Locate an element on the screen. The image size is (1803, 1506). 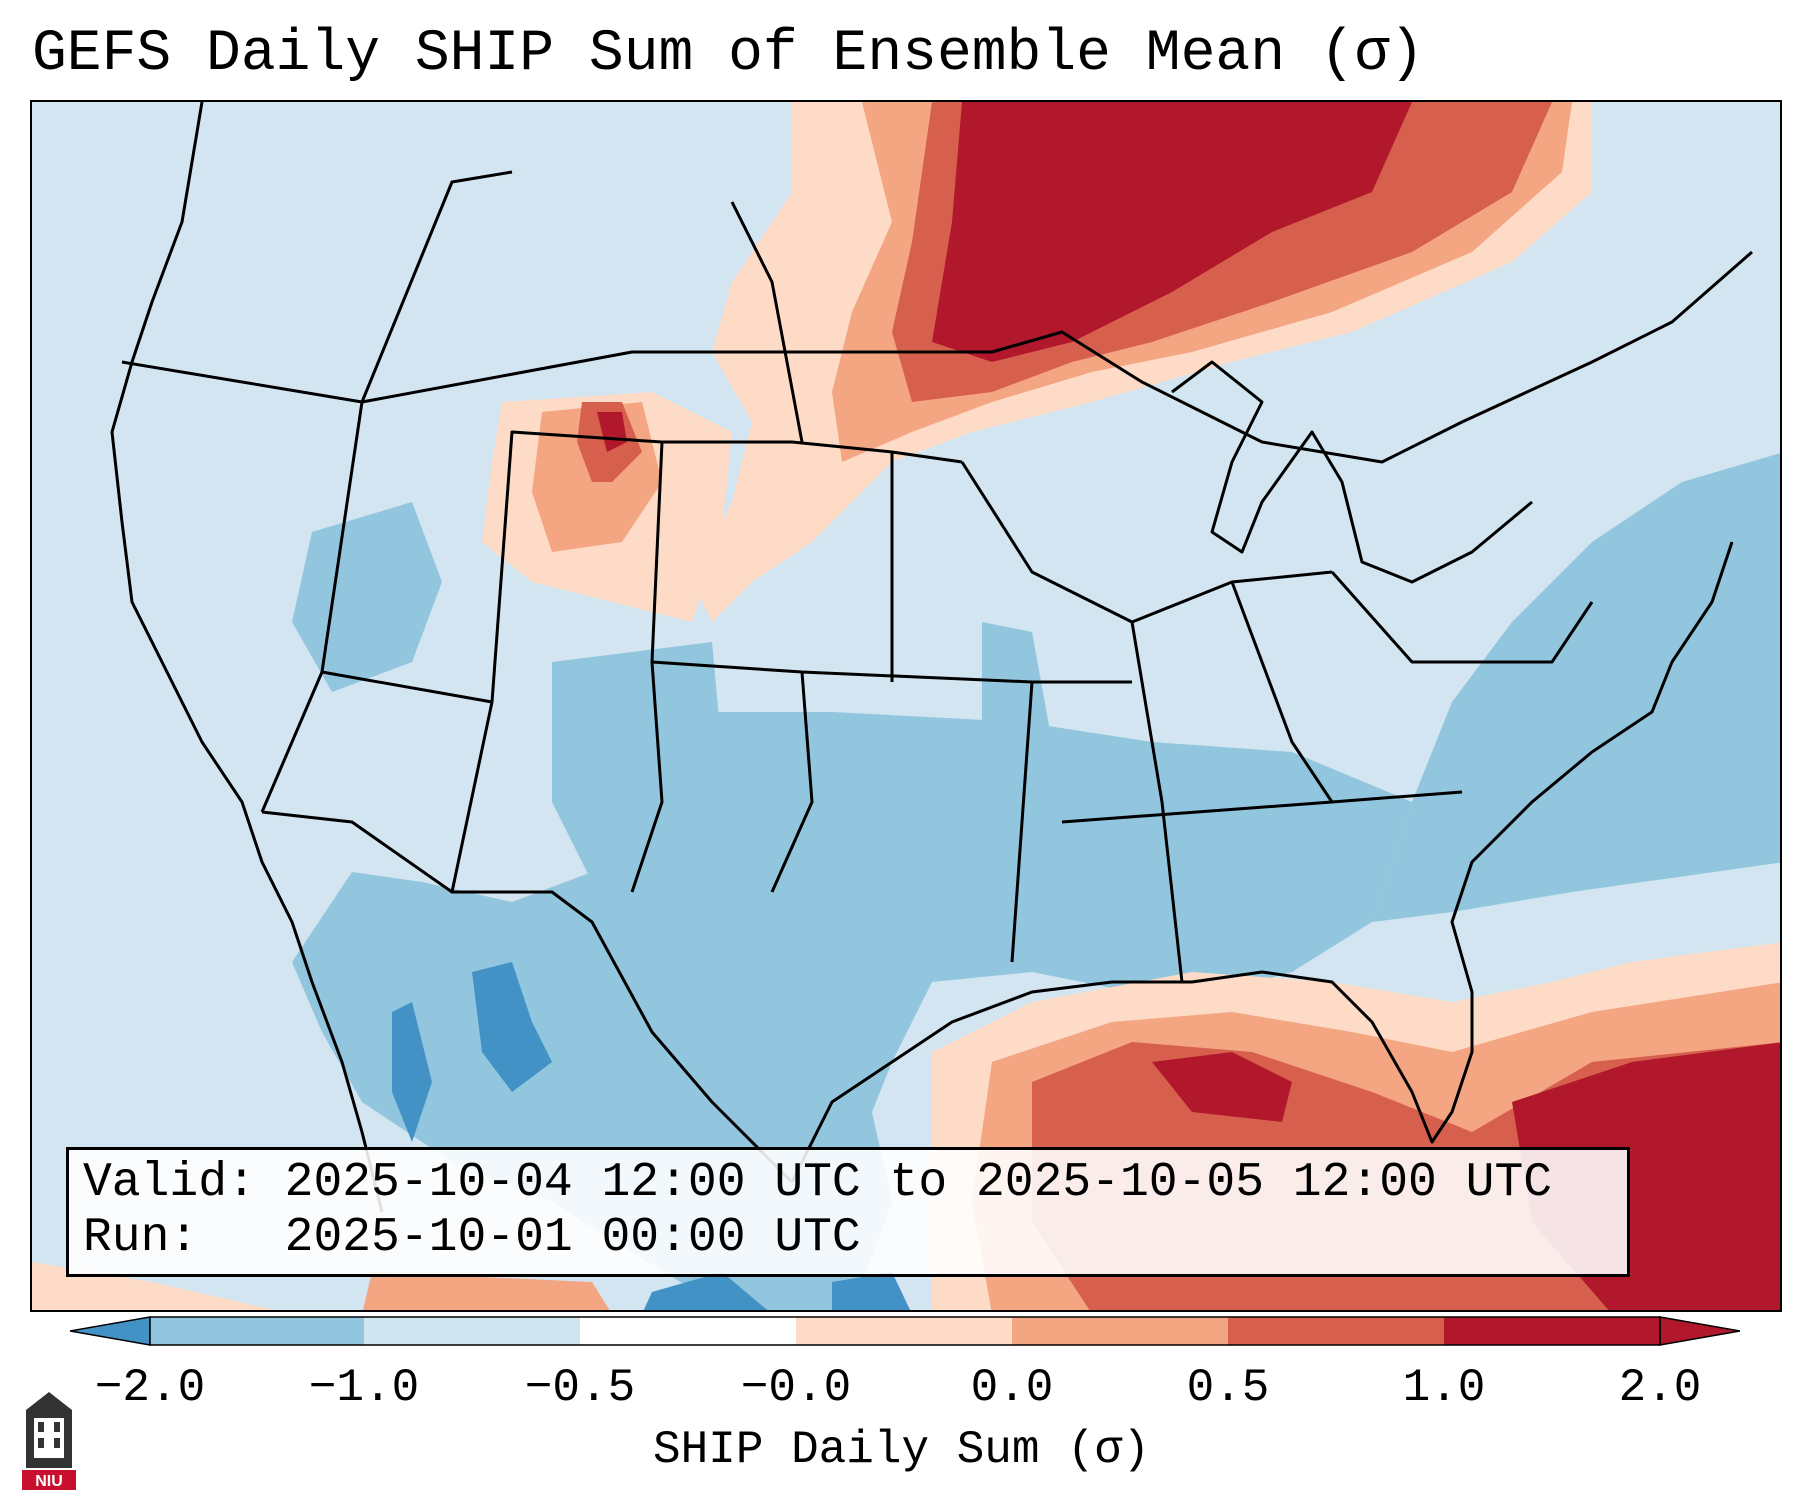
colorbar-extend-high is located at coordinates (1699, 1331).